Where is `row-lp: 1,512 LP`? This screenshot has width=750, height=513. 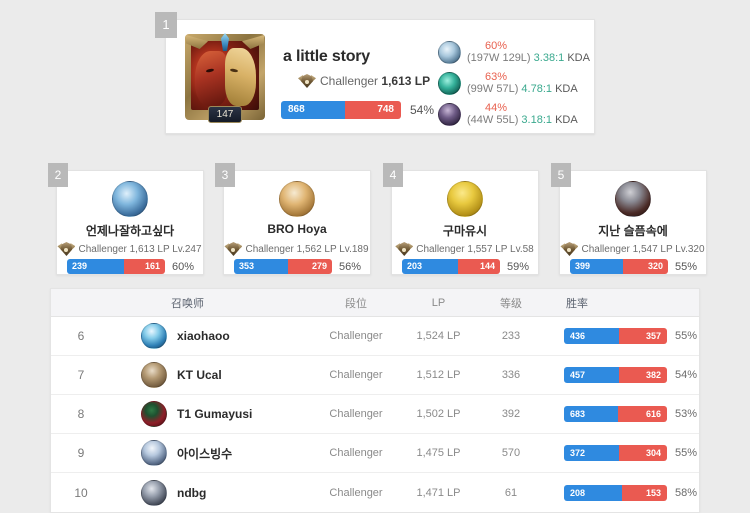
row-lp: 1,512 LP is located at coordinates (438, 375).